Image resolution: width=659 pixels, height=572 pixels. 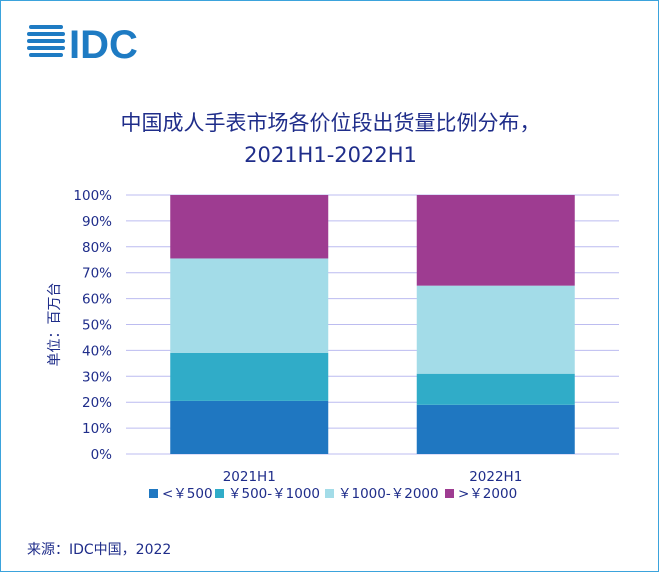 What do you see at coordinates (274, 494) in the screenshot?
I see `legend-label: ￥500-￥1000` at bounding box center [274, 494].